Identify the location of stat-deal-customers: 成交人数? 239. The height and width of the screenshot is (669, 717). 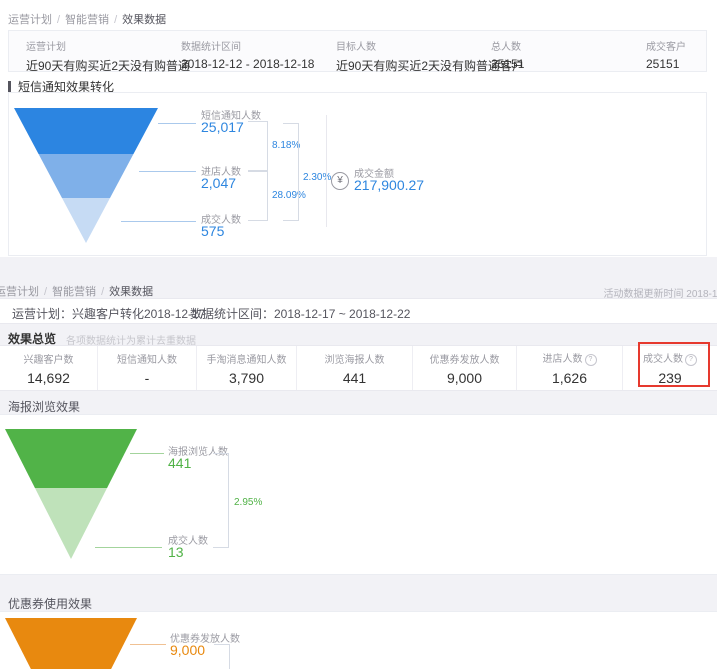
(670, 368).